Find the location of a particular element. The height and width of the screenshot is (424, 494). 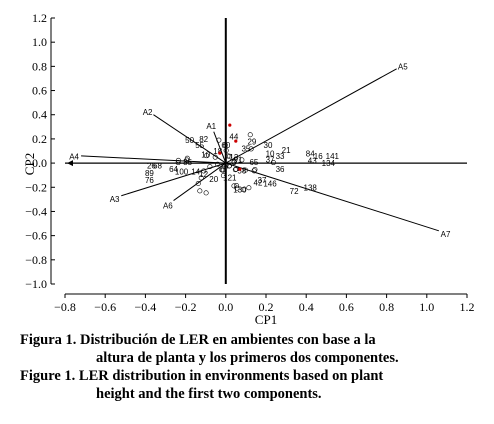

y-tick-label: −0.4 is located at coordinates (36, 211).